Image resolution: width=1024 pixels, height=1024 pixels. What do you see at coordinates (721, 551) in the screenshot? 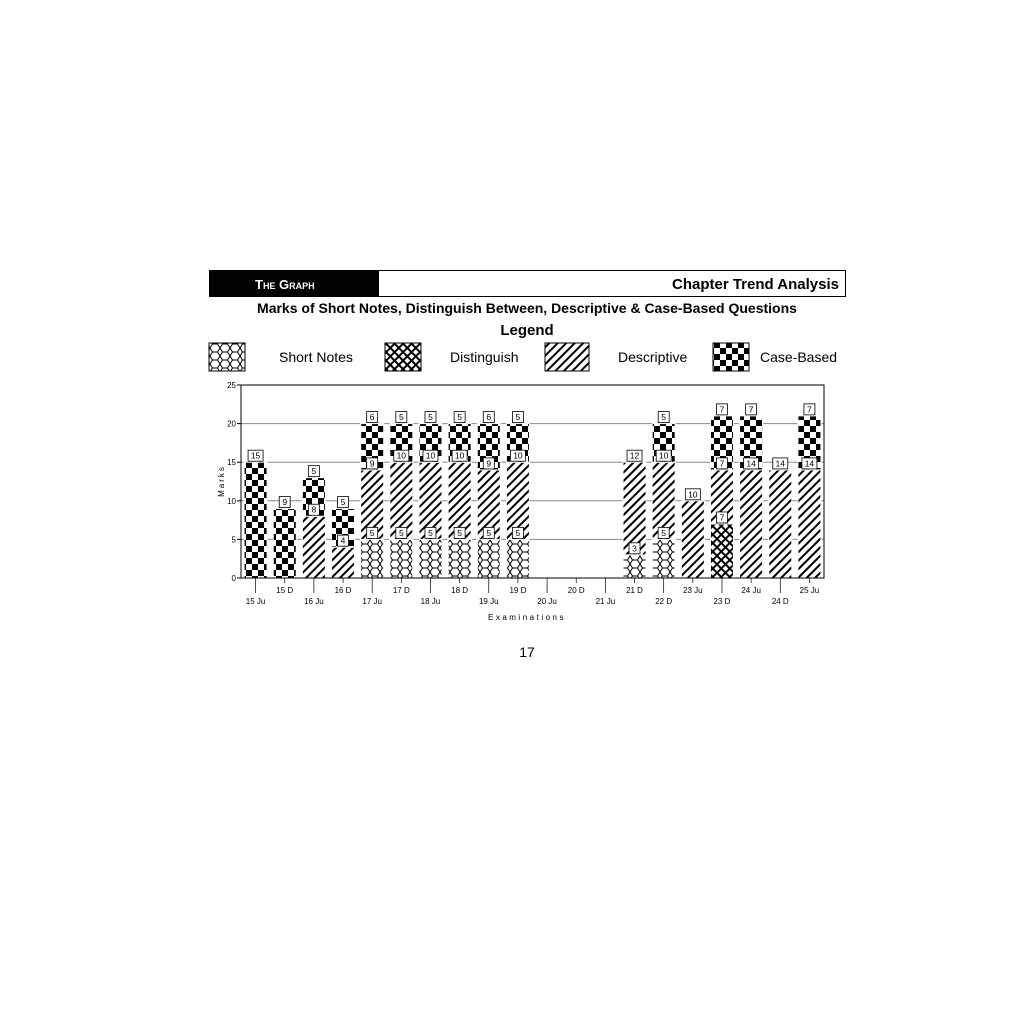
I see `bar-segment-crosshatch` at bounding box center [721, 551].